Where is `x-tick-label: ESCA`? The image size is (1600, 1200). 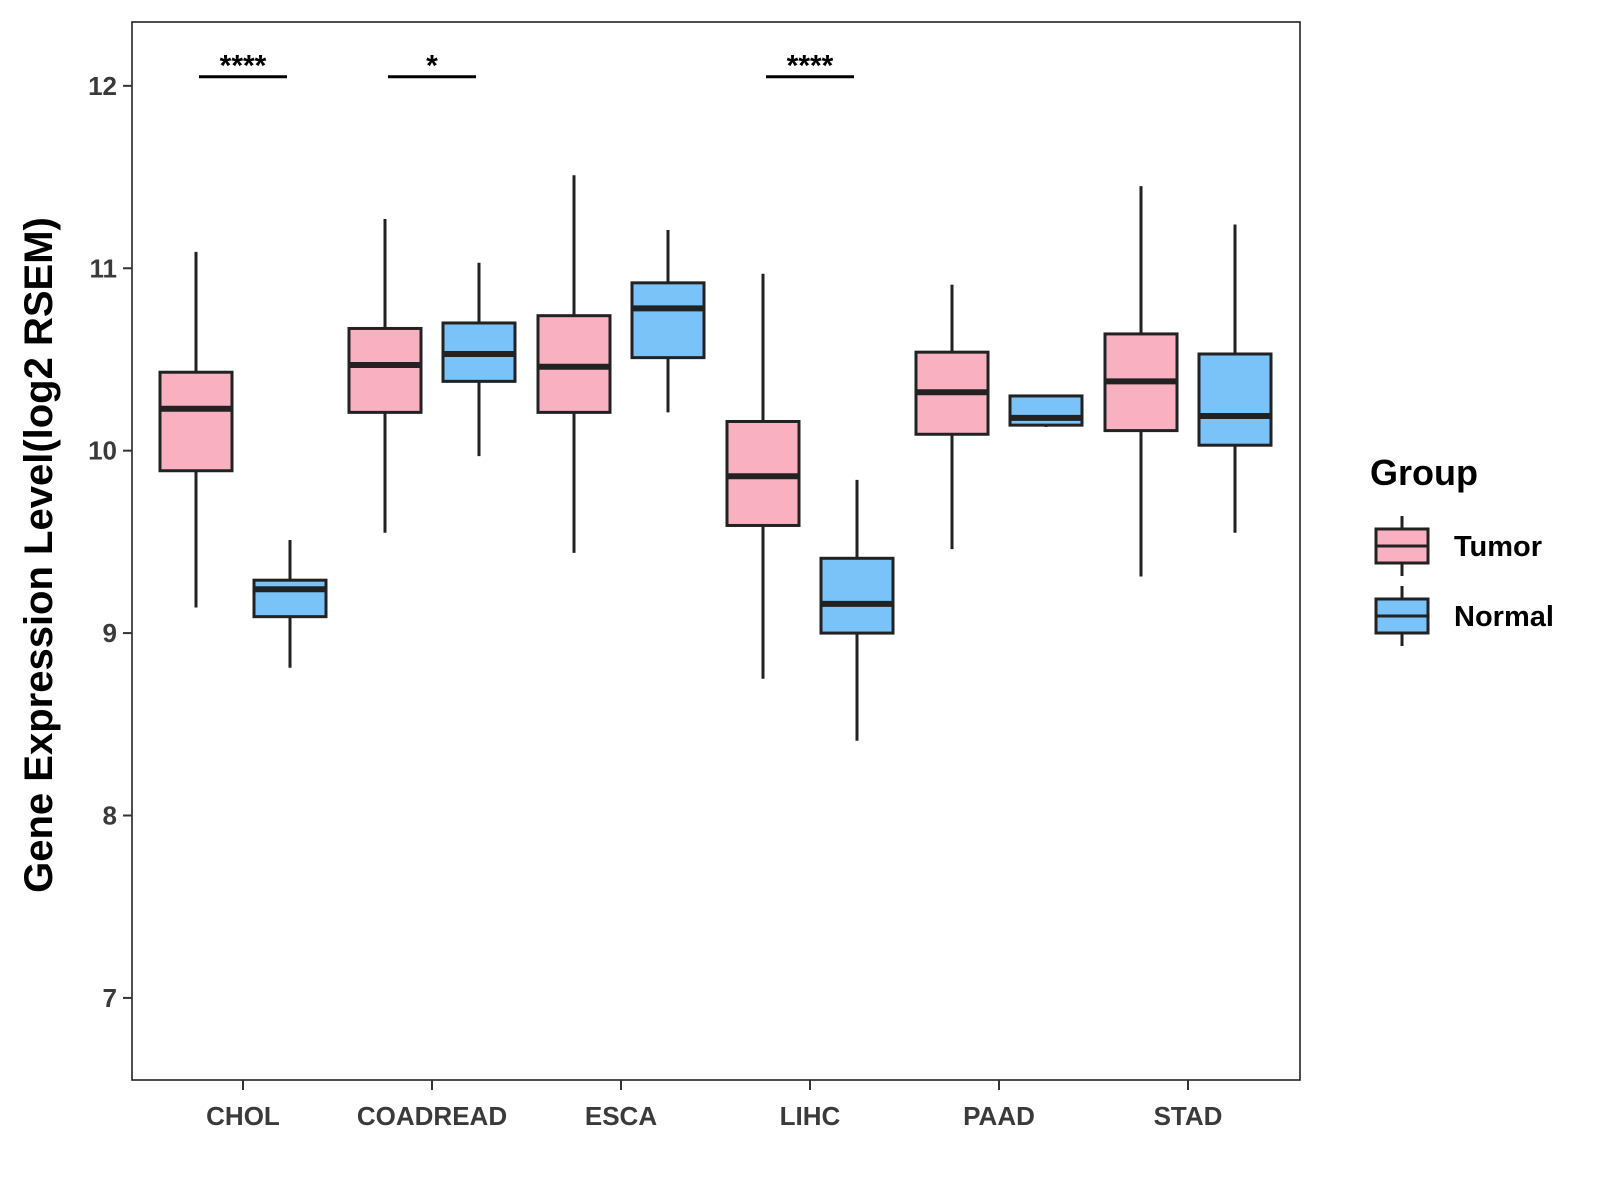
x-tick-label: ESCA is located at coordinates (621, 1116).